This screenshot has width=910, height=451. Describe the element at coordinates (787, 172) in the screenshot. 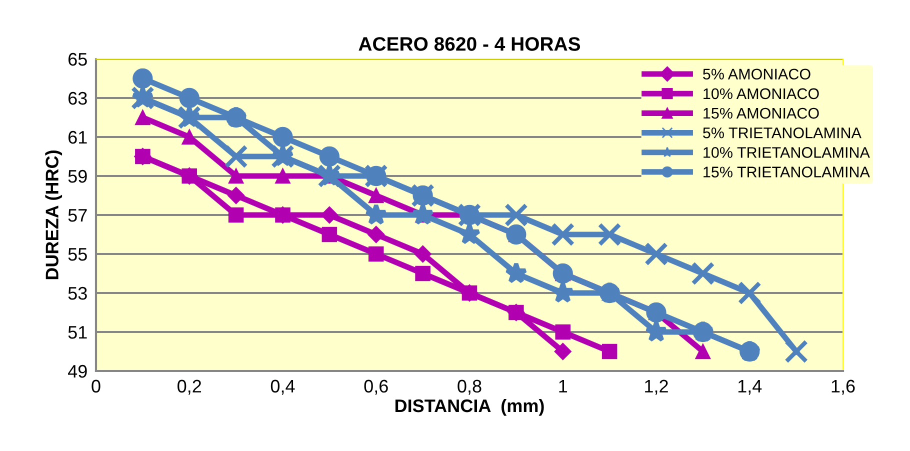

I see `legend-label: 15% TRIETANOLAMINA` at that location.